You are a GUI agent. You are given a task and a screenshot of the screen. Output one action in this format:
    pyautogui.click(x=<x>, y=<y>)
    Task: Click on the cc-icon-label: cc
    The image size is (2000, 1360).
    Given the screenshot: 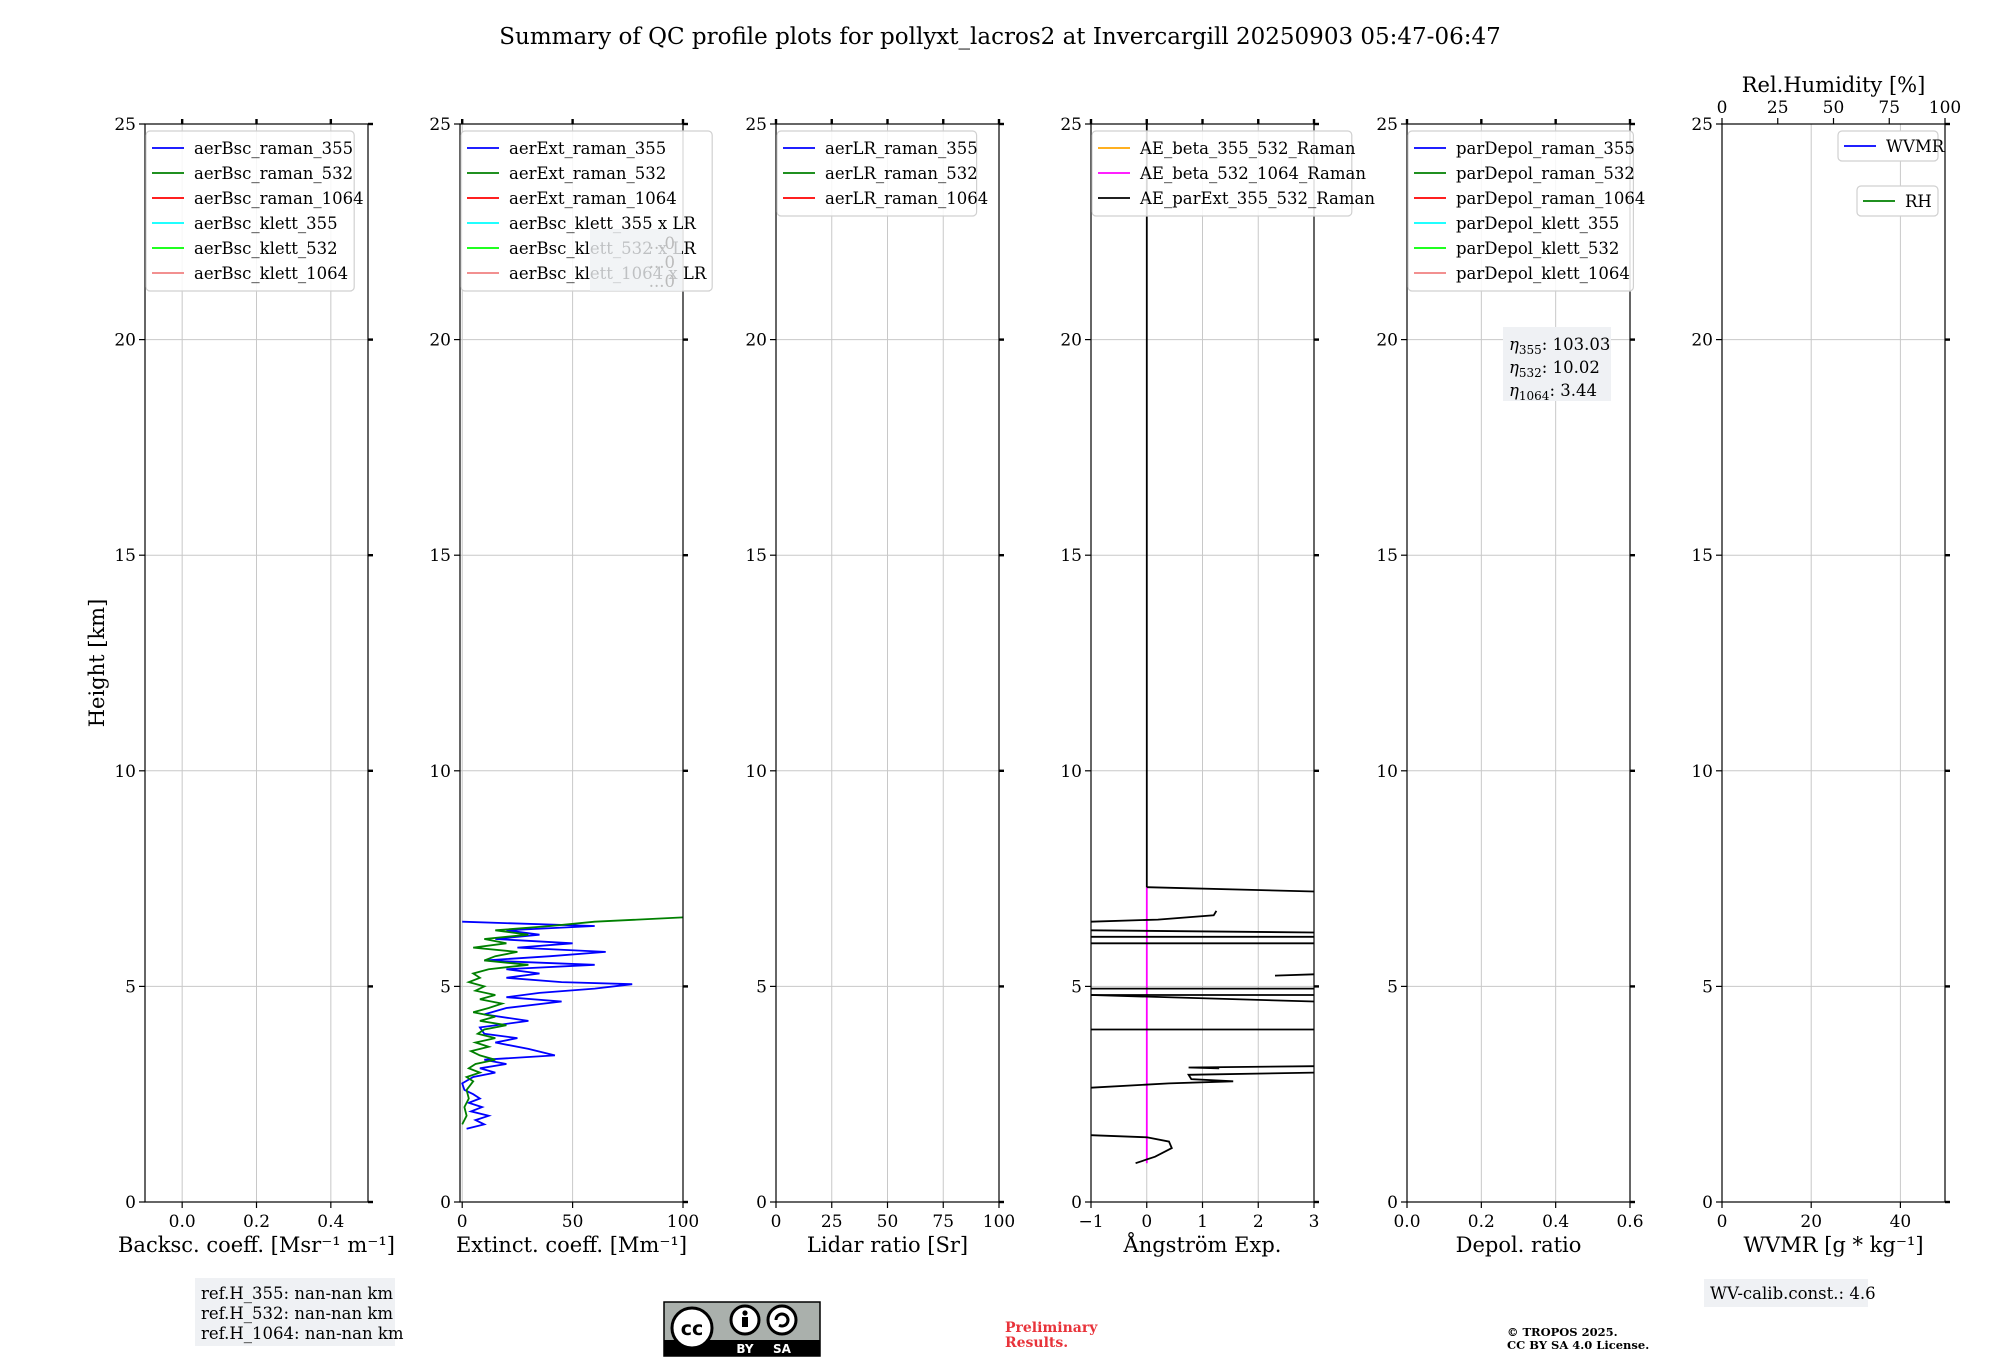 What is the action you would take?
    pyautogui.click(x=692, y=1329)
    